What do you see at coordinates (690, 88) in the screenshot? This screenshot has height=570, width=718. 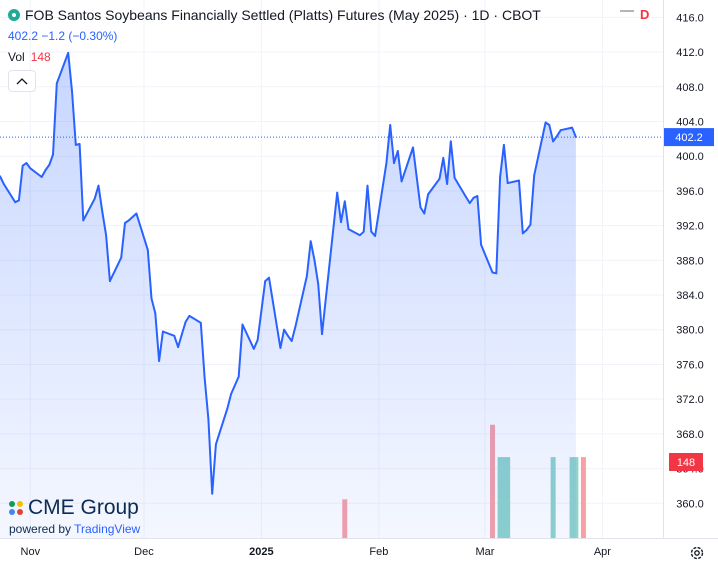 I see `y-tick-label: 408.0` at bounding box center [690, 88].